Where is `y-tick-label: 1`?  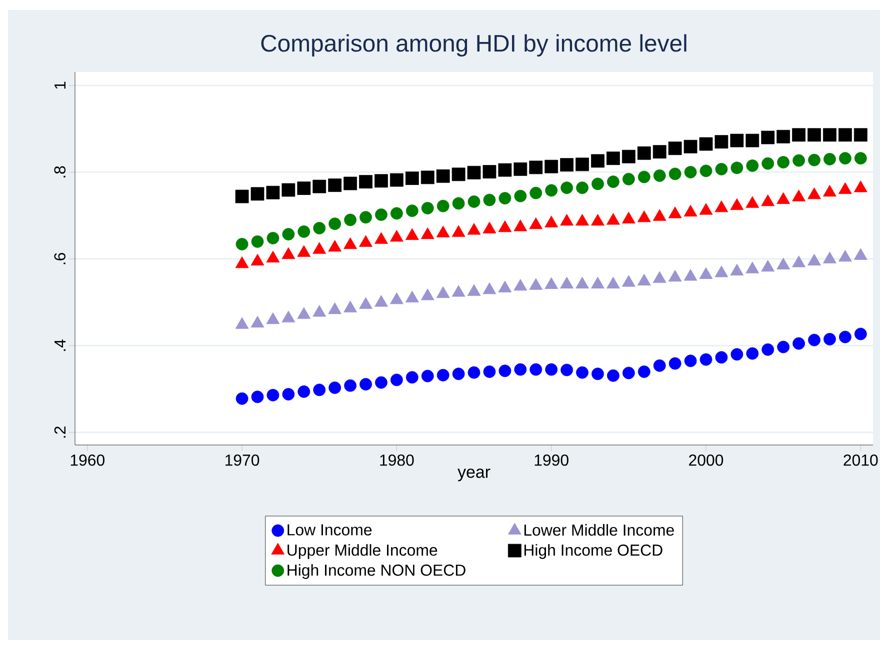
y-tick-label: 1 is located at coordinates (60, 85).